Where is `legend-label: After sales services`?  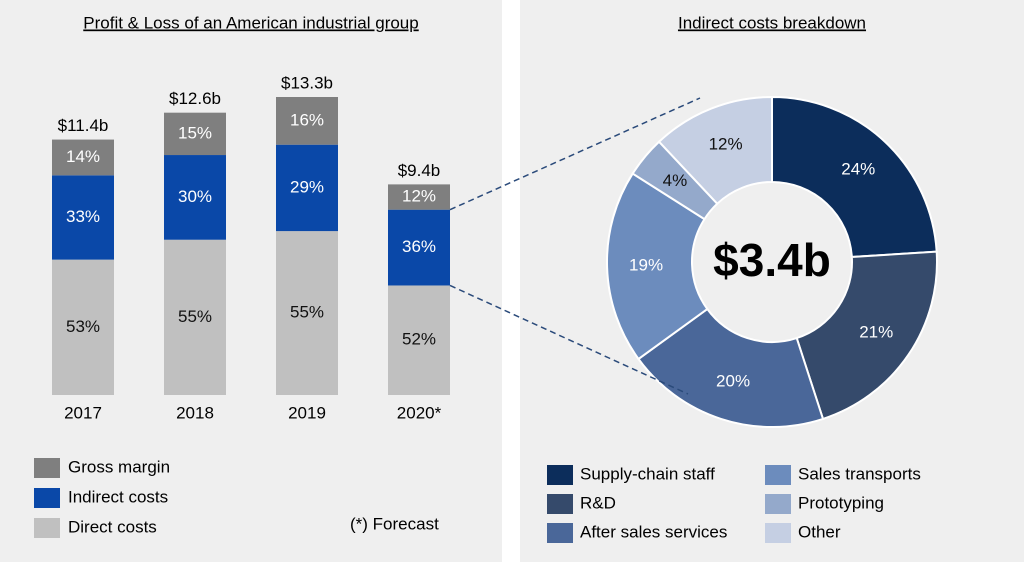
legend-label: After sales services is located at coordinates (653, 531).